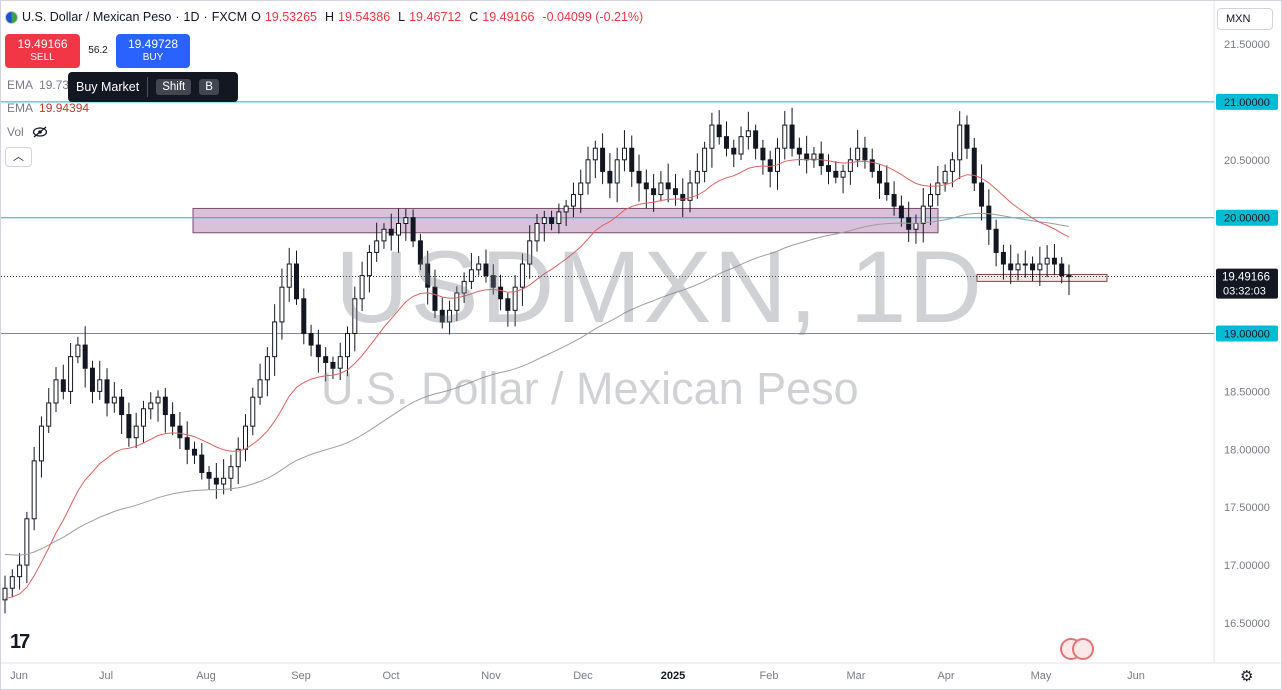 This screenshot has height=690, width=1282. I want to click on tradingview-logo: 17, so click(20, 642).